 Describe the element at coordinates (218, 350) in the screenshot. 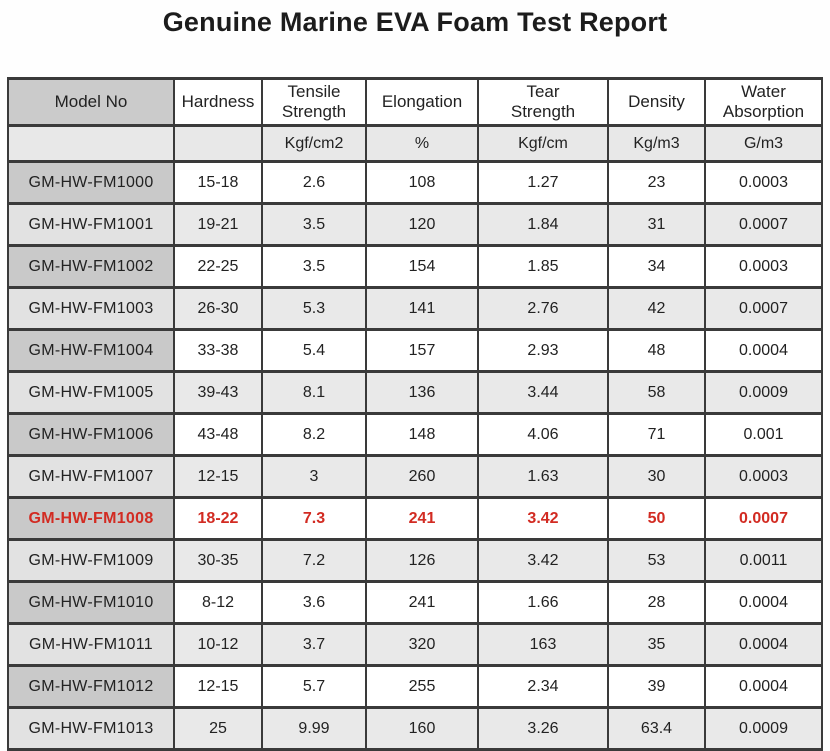

I see `cell-hardness: 33-38` at that location.